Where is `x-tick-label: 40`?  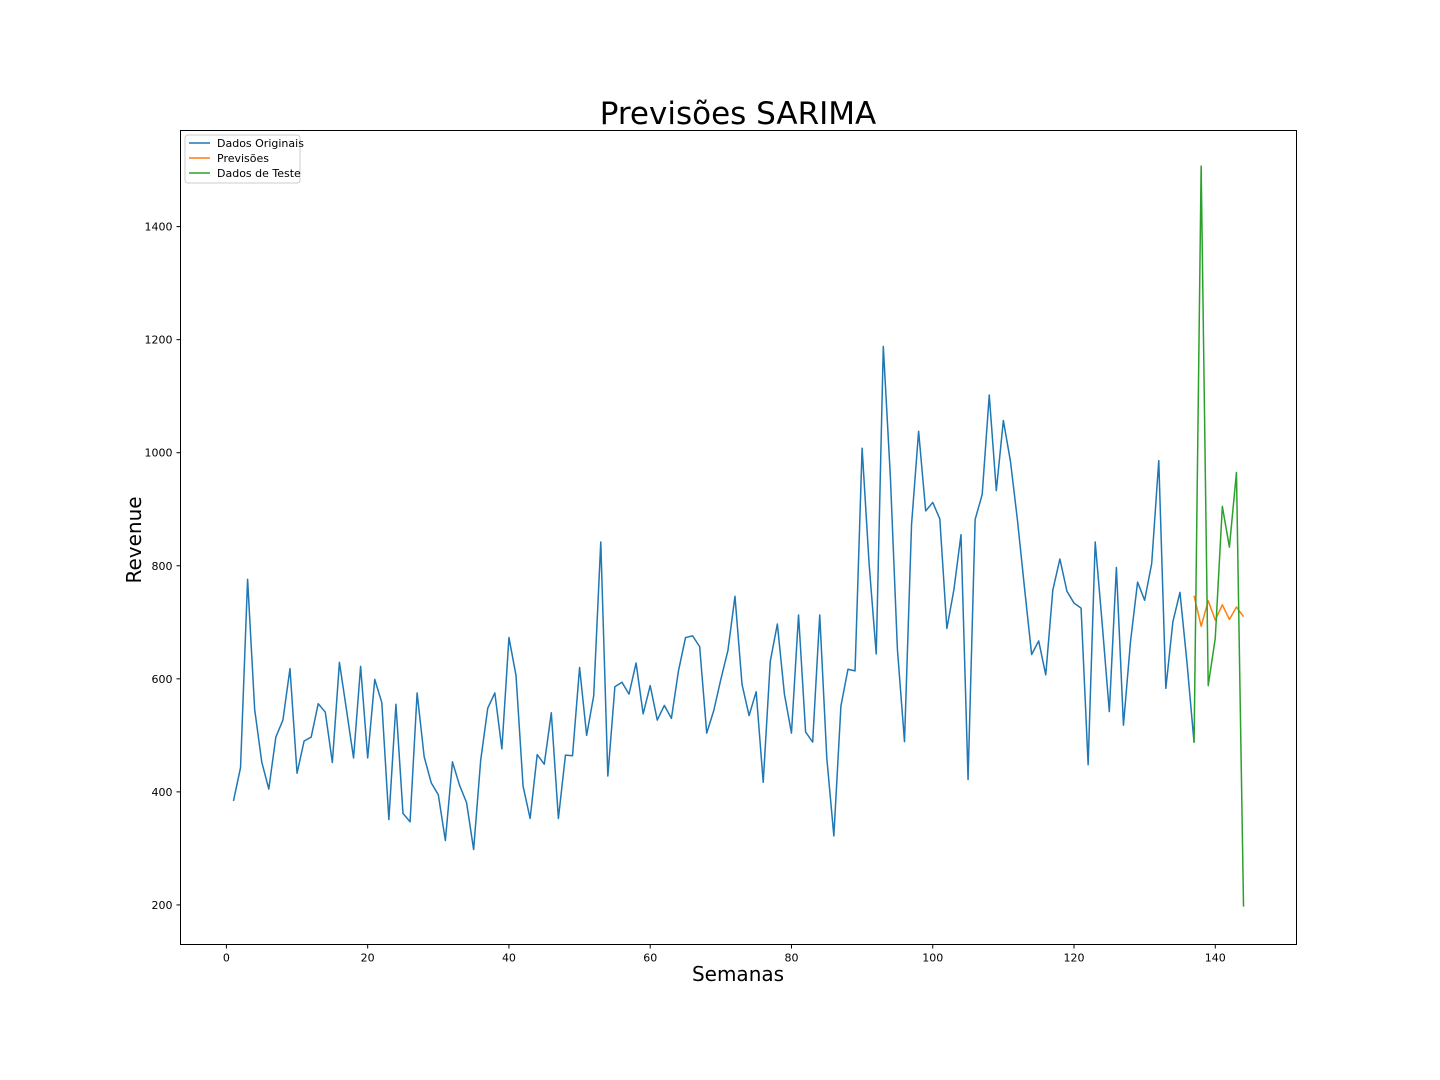 x-tick-label: 40 is located at coordinates (509, 958).